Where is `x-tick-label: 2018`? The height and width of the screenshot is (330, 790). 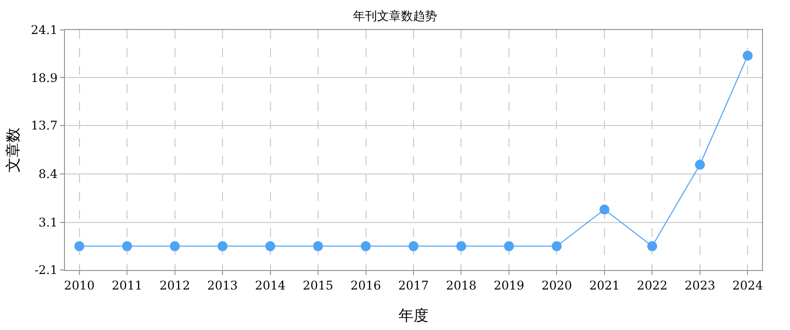 x-tick-label: 2018 is located at coordinates (461, 285).